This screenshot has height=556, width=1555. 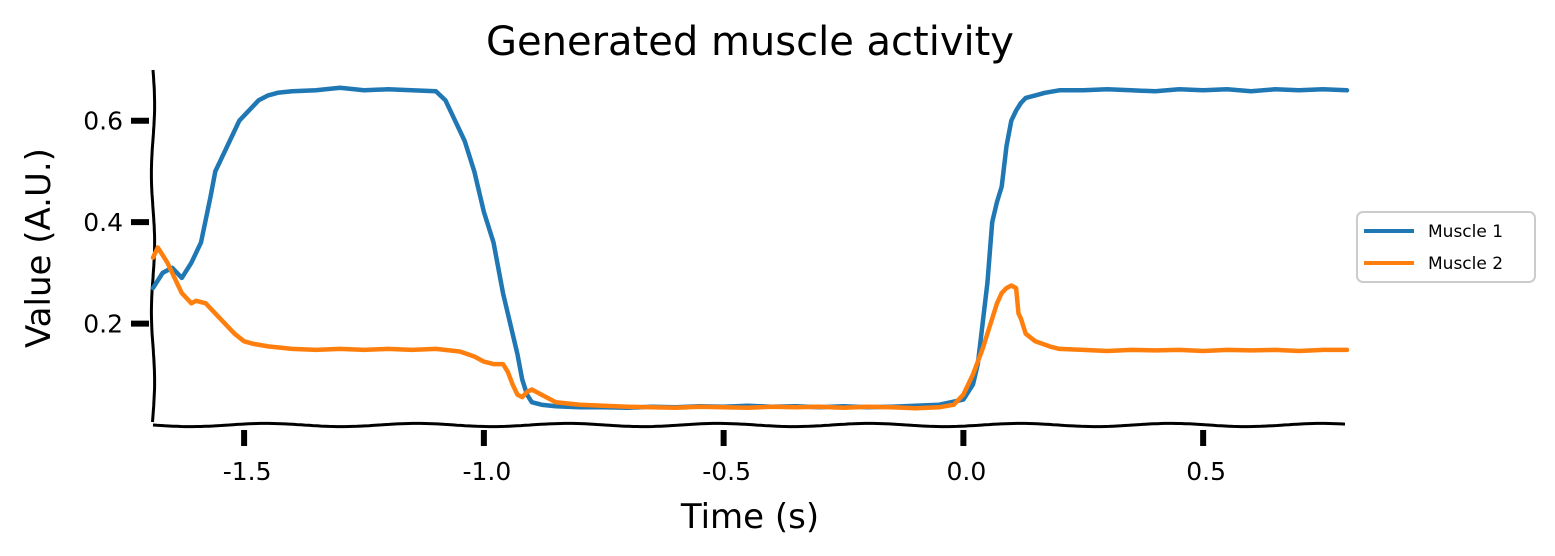 What do you see at coordinates (967, 471) in the screenshot?
I see `x-tick-label: 0.0` at bounding box center [967, 471].